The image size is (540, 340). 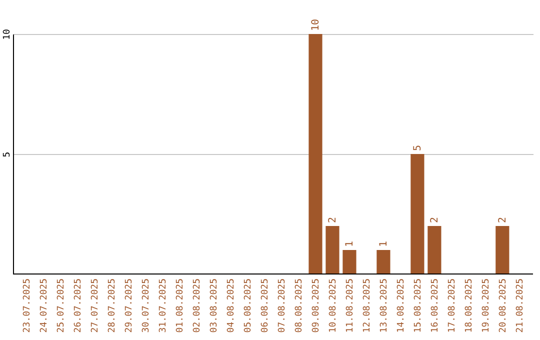 I want to click on x-tick-label: 14.08.2025, so click(x=401, y=305).